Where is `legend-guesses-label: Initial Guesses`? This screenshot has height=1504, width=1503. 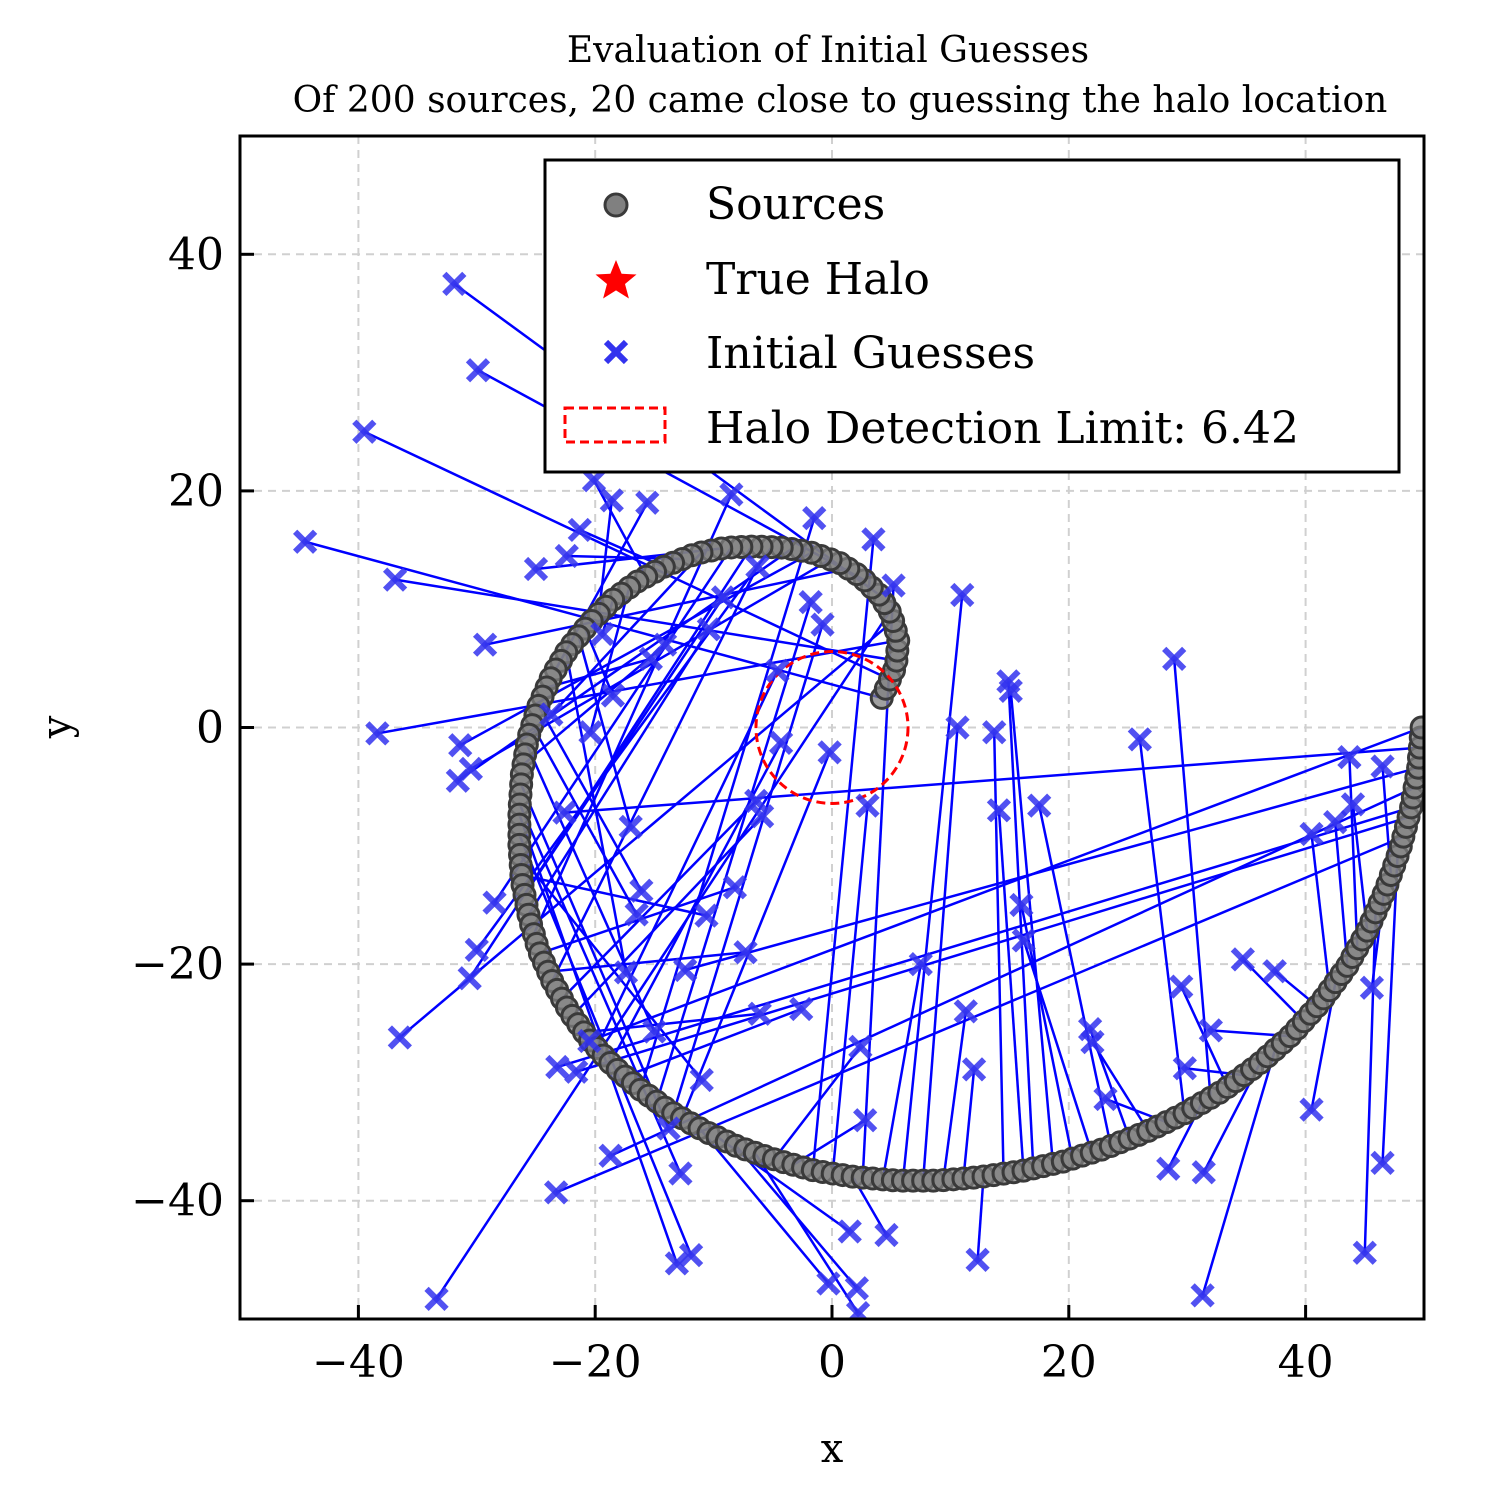 legend-guesses-label: Initial Guesses is located at coordinates (870, 353).